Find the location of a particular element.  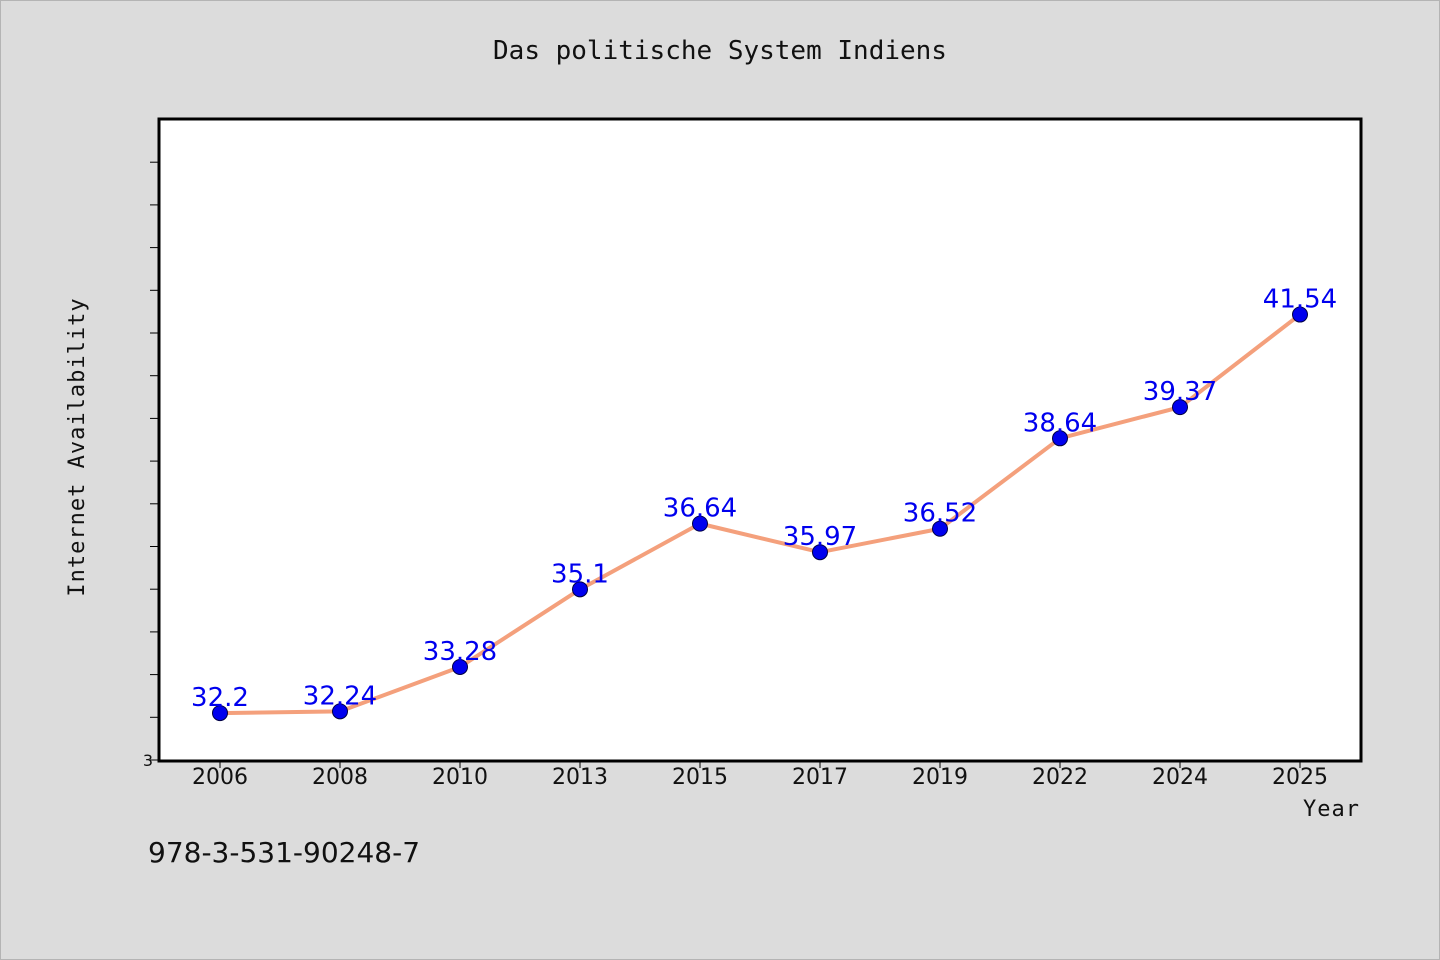

data-label: 36.64 is located at coordinates (700, 509).